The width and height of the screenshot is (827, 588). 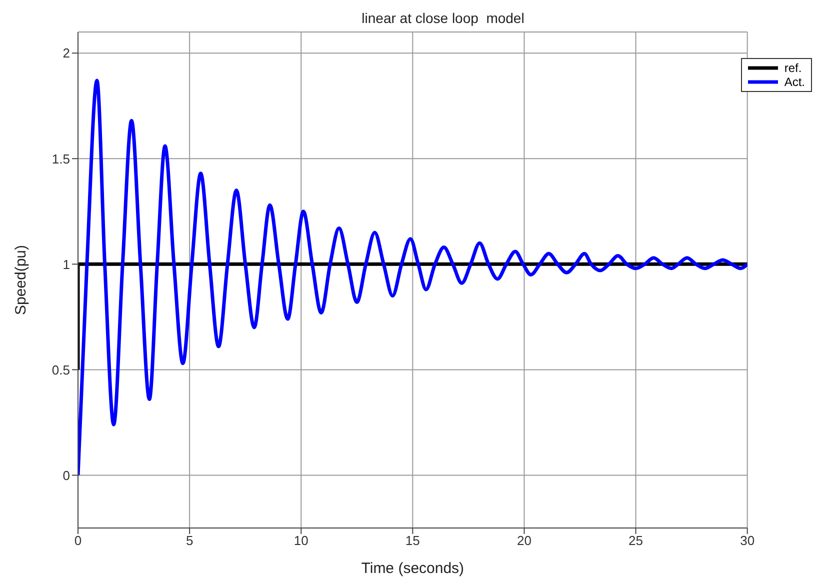 I want to click on x-tick-label: 20, so click(x=524, y=540).